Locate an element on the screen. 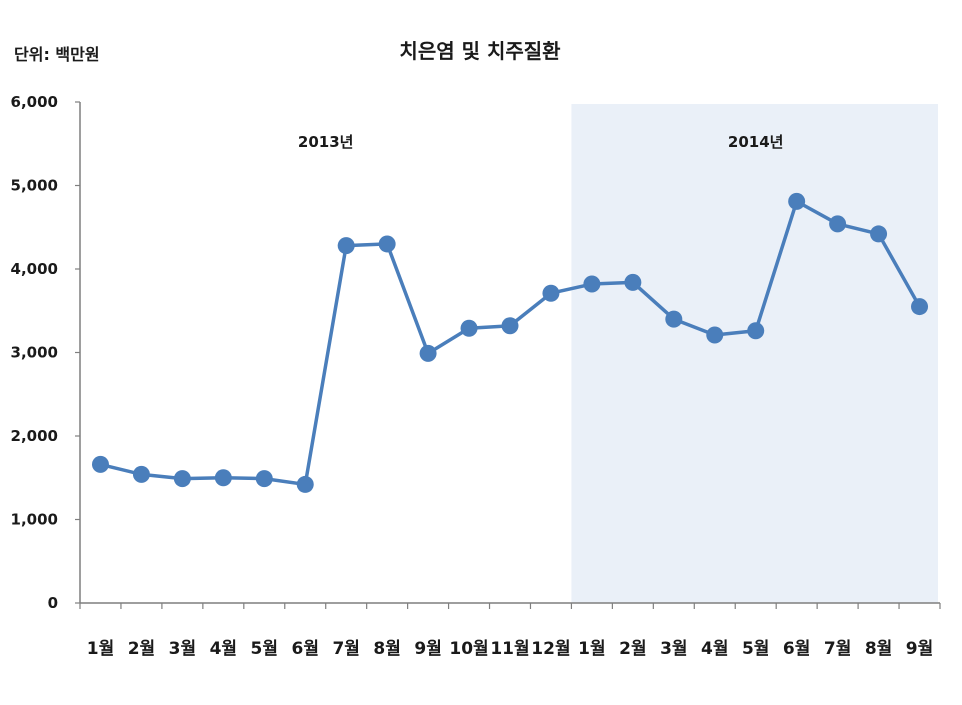  year-label: 2013년 is located at coordinates (326, 142).